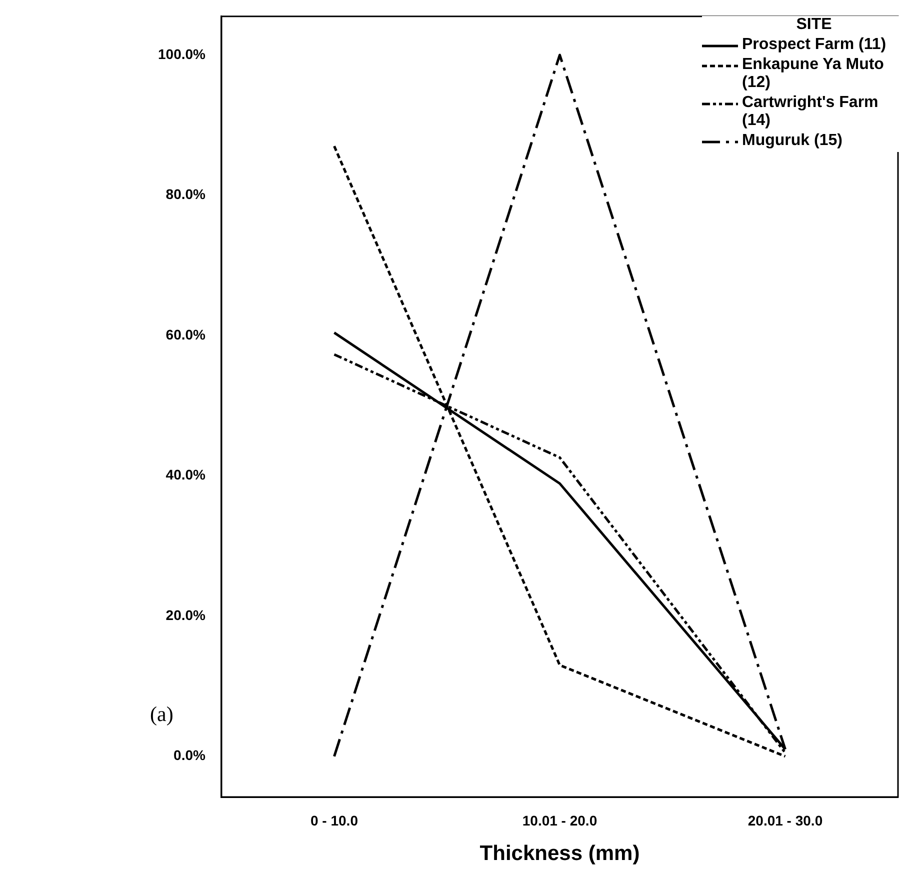 The image size is (914, 879). I want to click on y-tick-label: 20.0%, so click(186, 614).